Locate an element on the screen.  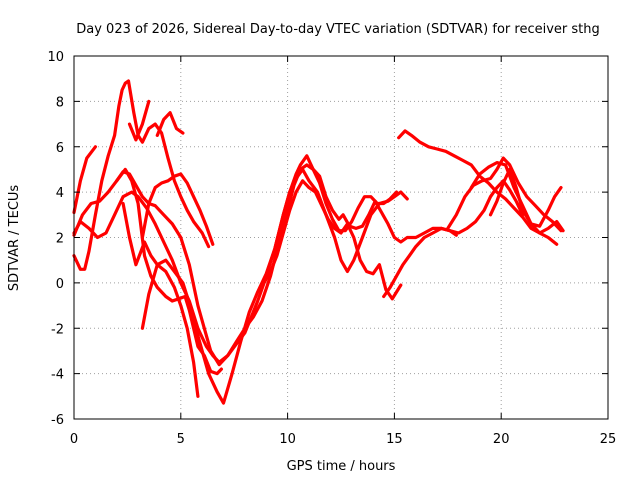
x-tick-label: 0 is located at coordinates (74, 439).